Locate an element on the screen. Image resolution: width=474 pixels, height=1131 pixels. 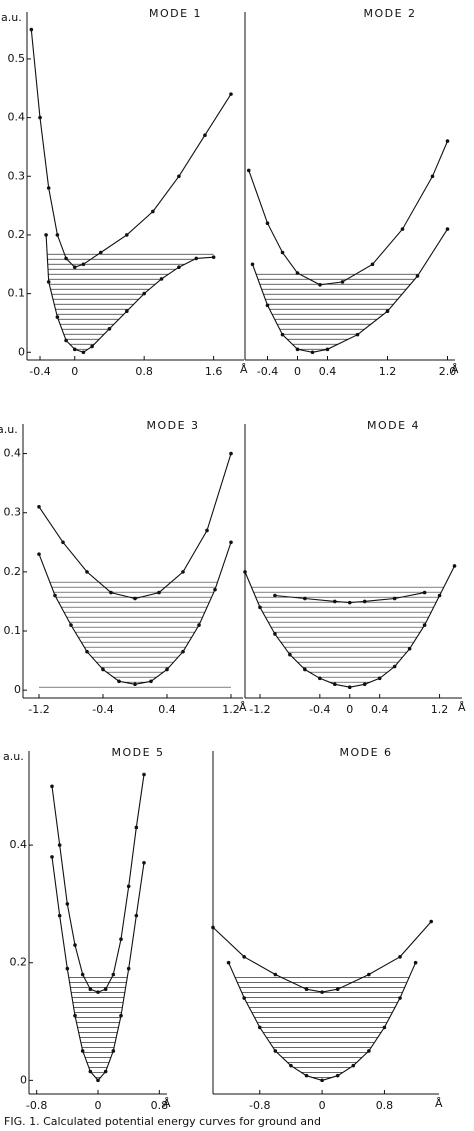
panel-title: MODE 1 is located at coordinates (175, 13).